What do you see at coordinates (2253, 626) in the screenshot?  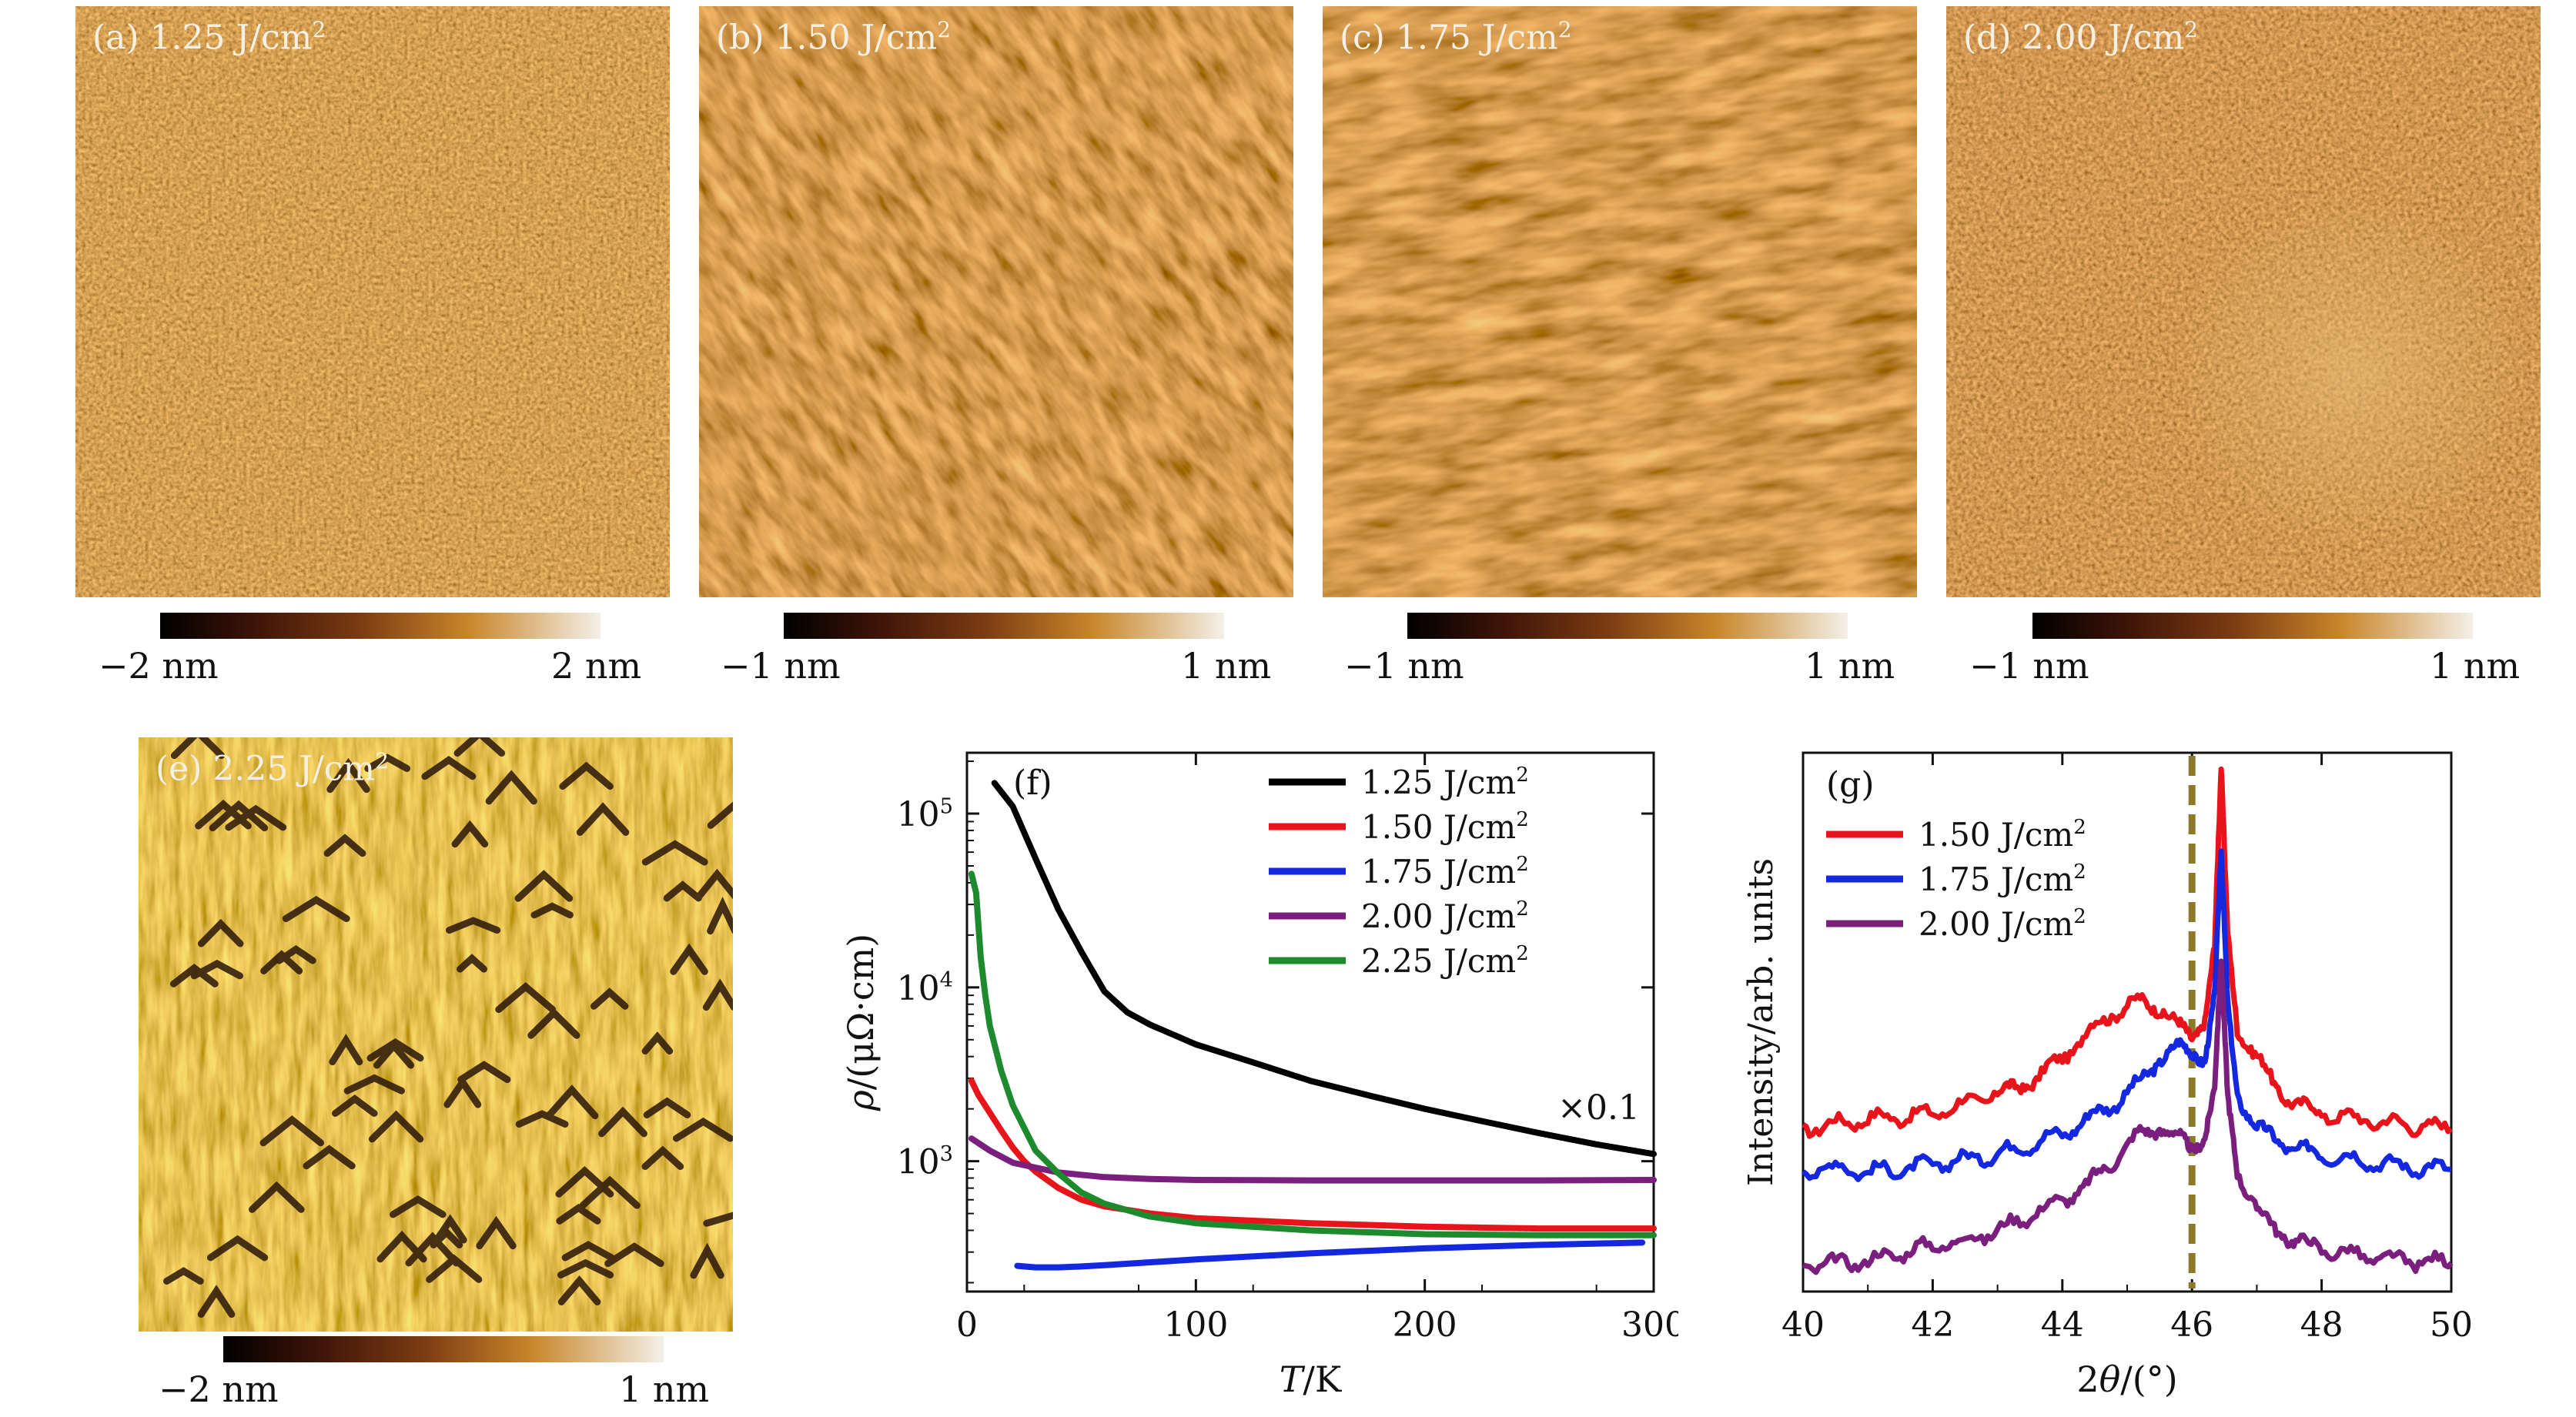 I see `colorbar-d` at bounding box center [2253, 626].